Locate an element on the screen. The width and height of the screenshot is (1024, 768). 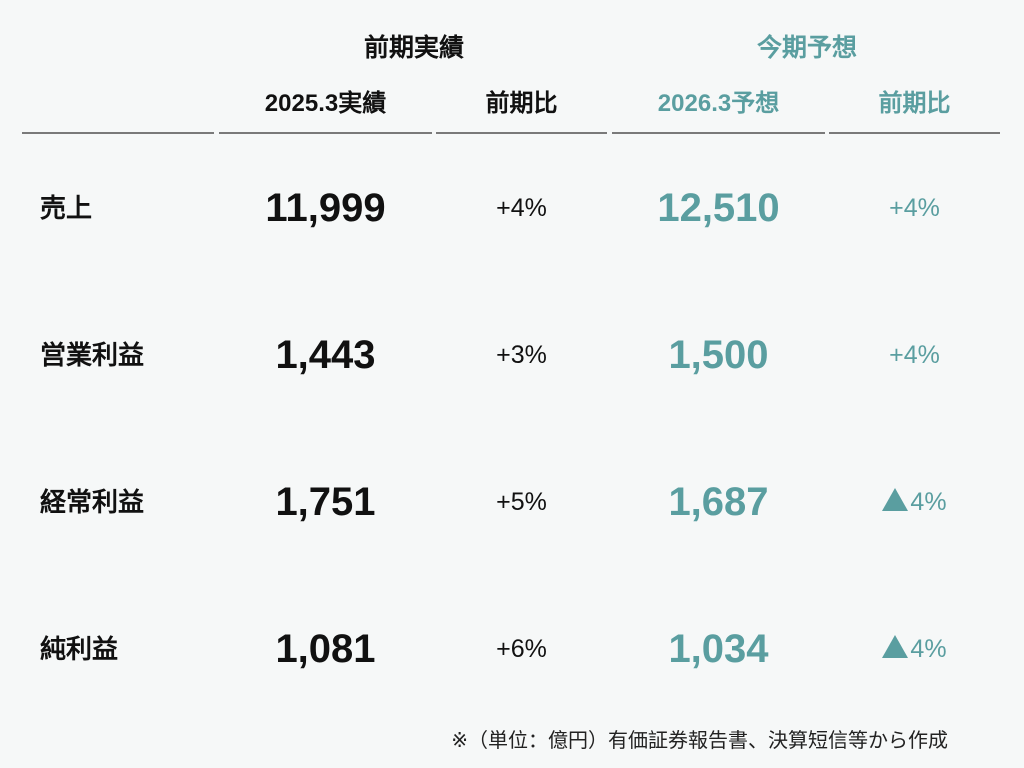
forecast-value: 1,034 is located at coordinates (718, 649).